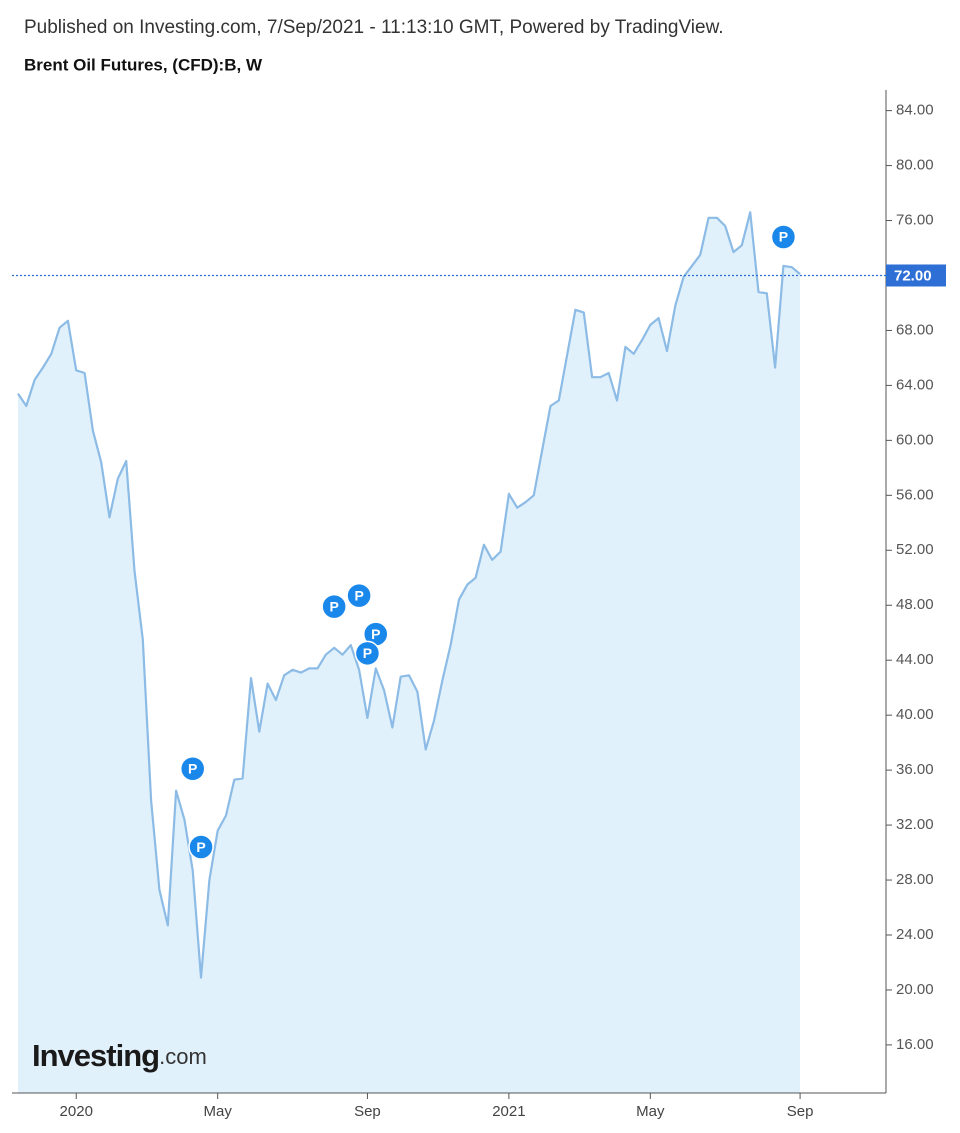 The image size is (960, 1133). What do you see at coordinates (183, 1056) in the screenshot?
I see `watermark-suffix: .com` at bounding box center [183, 1056].